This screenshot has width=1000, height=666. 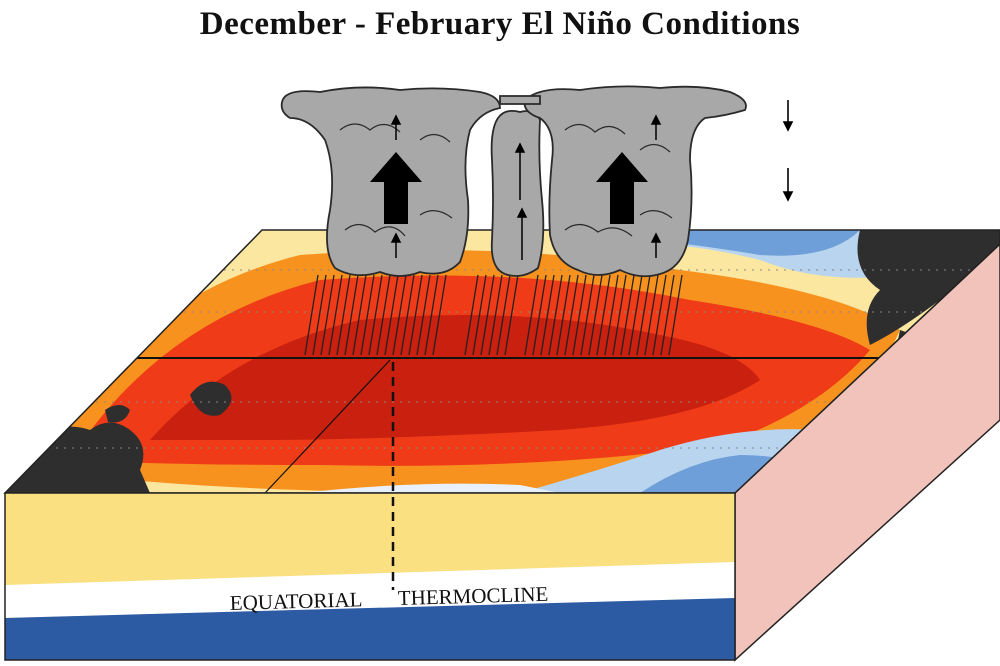 I want to click on convection-clouds, so click(x=513, y=181).